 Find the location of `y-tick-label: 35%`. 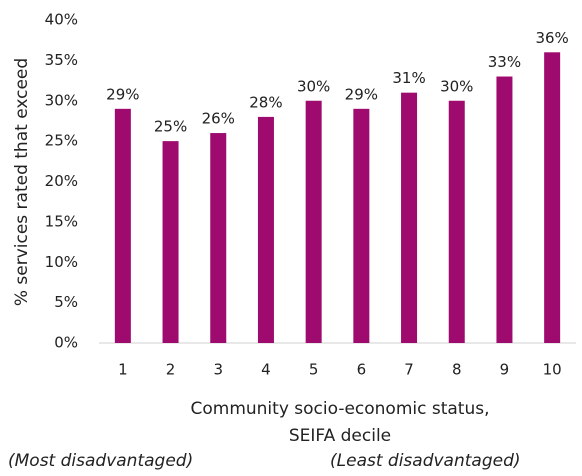

y-tick-label: 35% is located at coordinates (61, 60).